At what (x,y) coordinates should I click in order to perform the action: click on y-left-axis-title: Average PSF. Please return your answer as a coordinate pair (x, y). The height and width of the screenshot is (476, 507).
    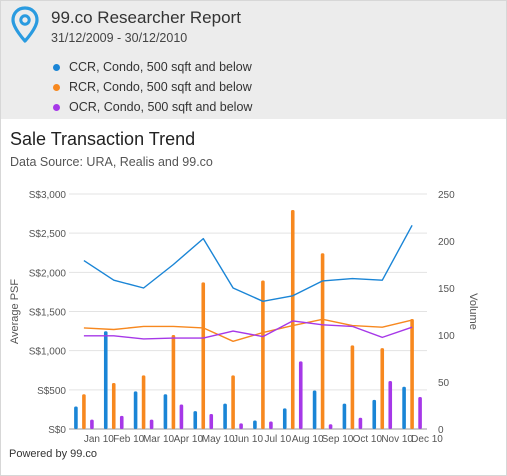
    Looking at the image, I should click on (15, 312).